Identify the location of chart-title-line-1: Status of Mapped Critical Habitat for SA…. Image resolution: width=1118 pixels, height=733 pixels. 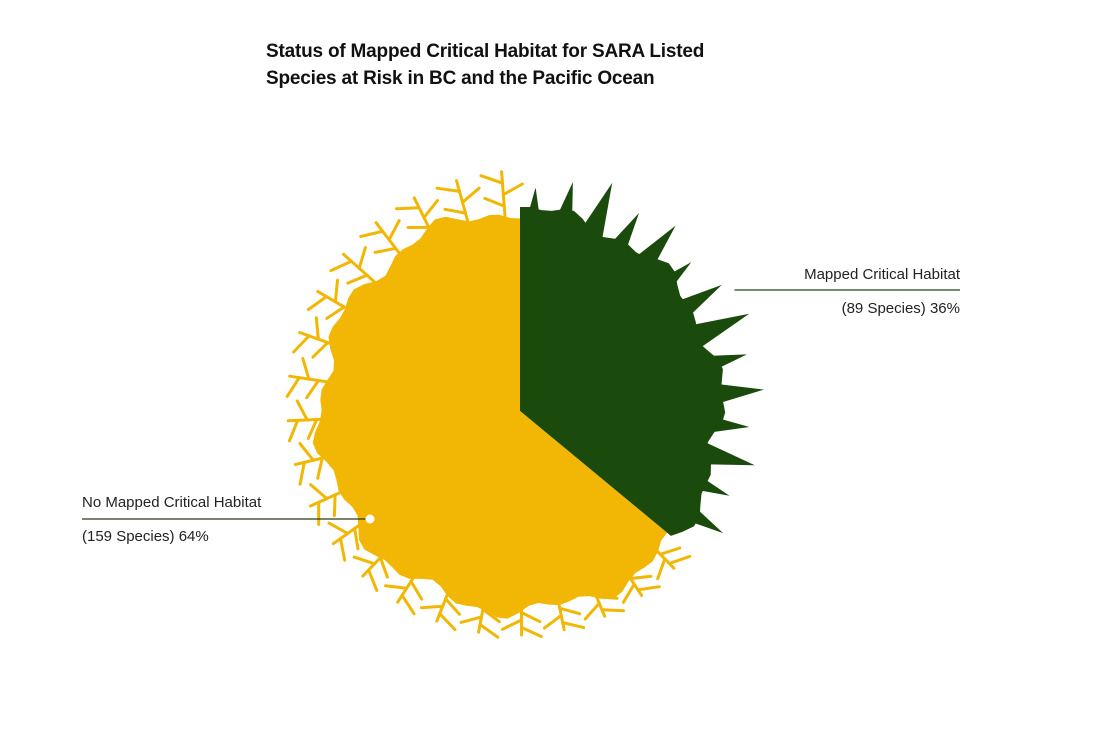
(485, 51).